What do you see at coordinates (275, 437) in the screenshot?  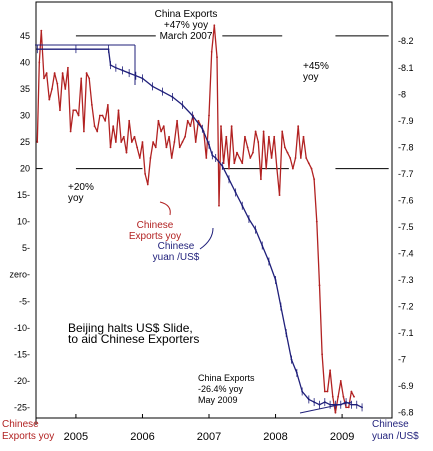 I see `x-tick-label: 2008` at bounding box center [275, 437].